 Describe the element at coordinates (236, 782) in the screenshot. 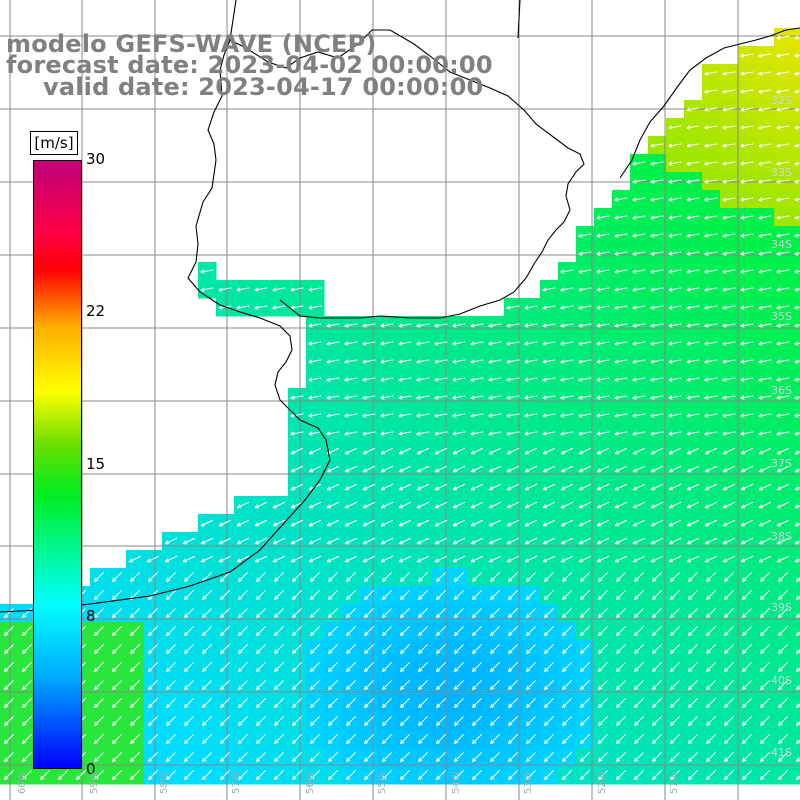

I see `lon-label: 57W` at that location.